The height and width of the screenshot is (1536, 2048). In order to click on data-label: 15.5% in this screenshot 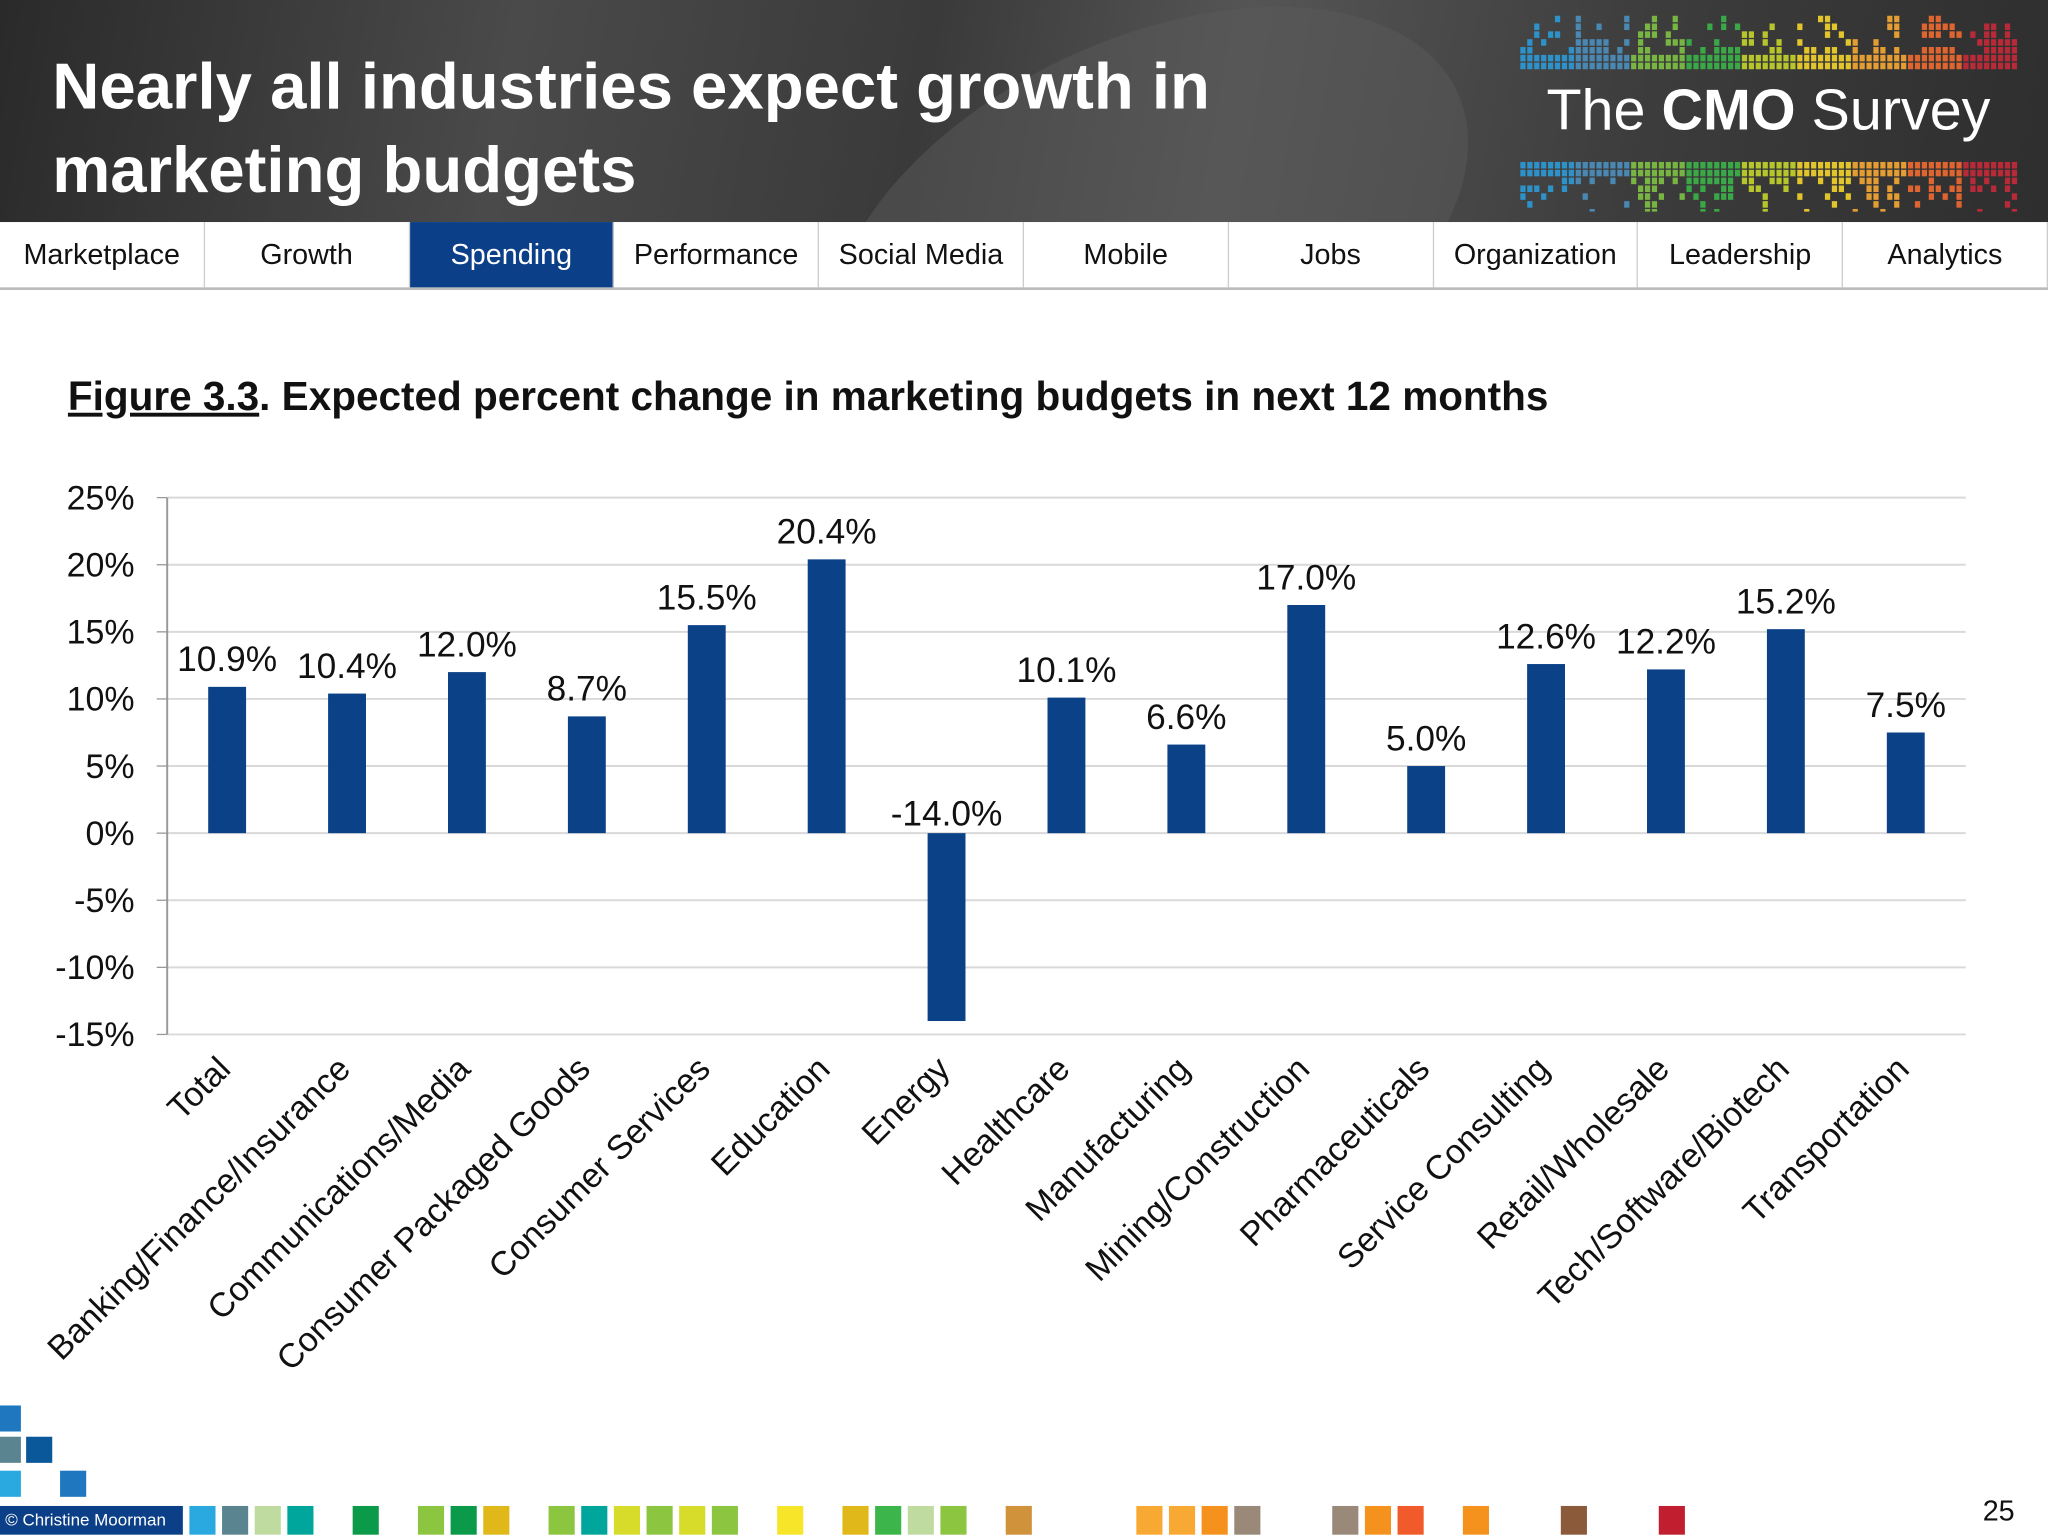, I will do `click(707, 597)`.